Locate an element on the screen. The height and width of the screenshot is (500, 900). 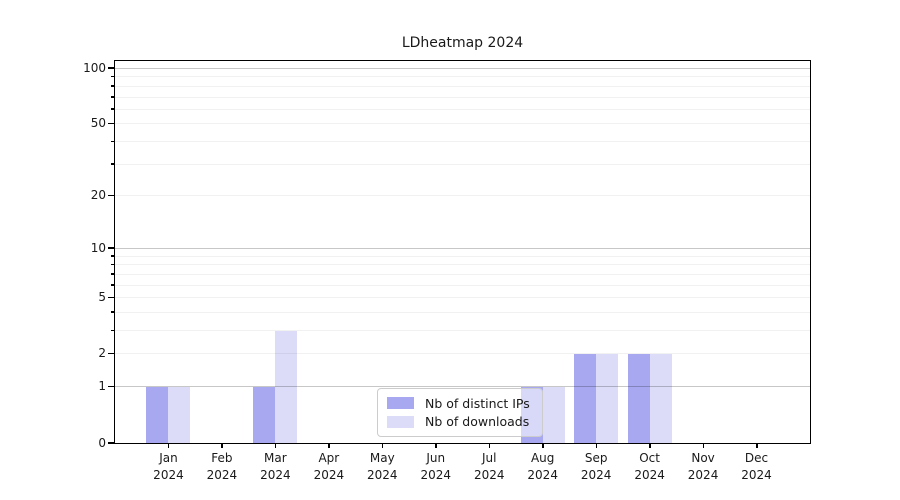
bar-distinct-ips-jan is located at coordinates (157, 414).